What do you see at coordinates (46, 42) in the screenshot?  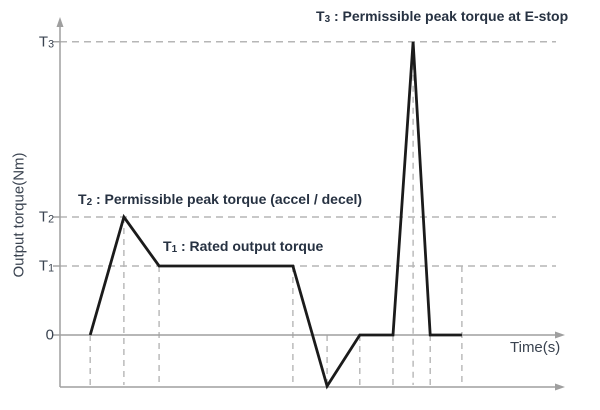 I see `y-tick-label-t3: T3` at bounding box center [46, 42].